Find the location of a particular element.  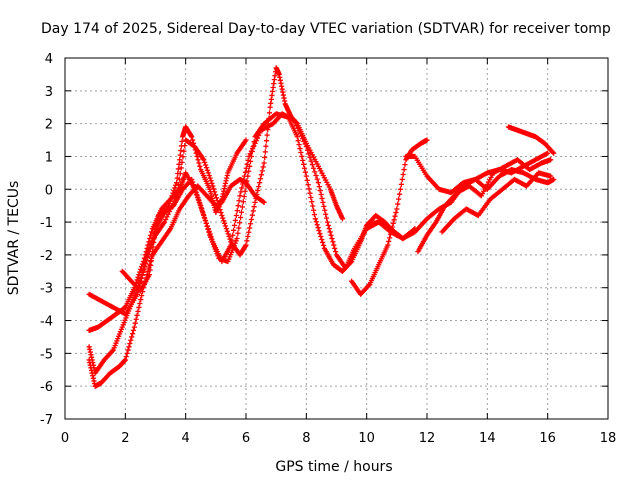

y-tick-label: -2 is located at coordinates (46, 256).